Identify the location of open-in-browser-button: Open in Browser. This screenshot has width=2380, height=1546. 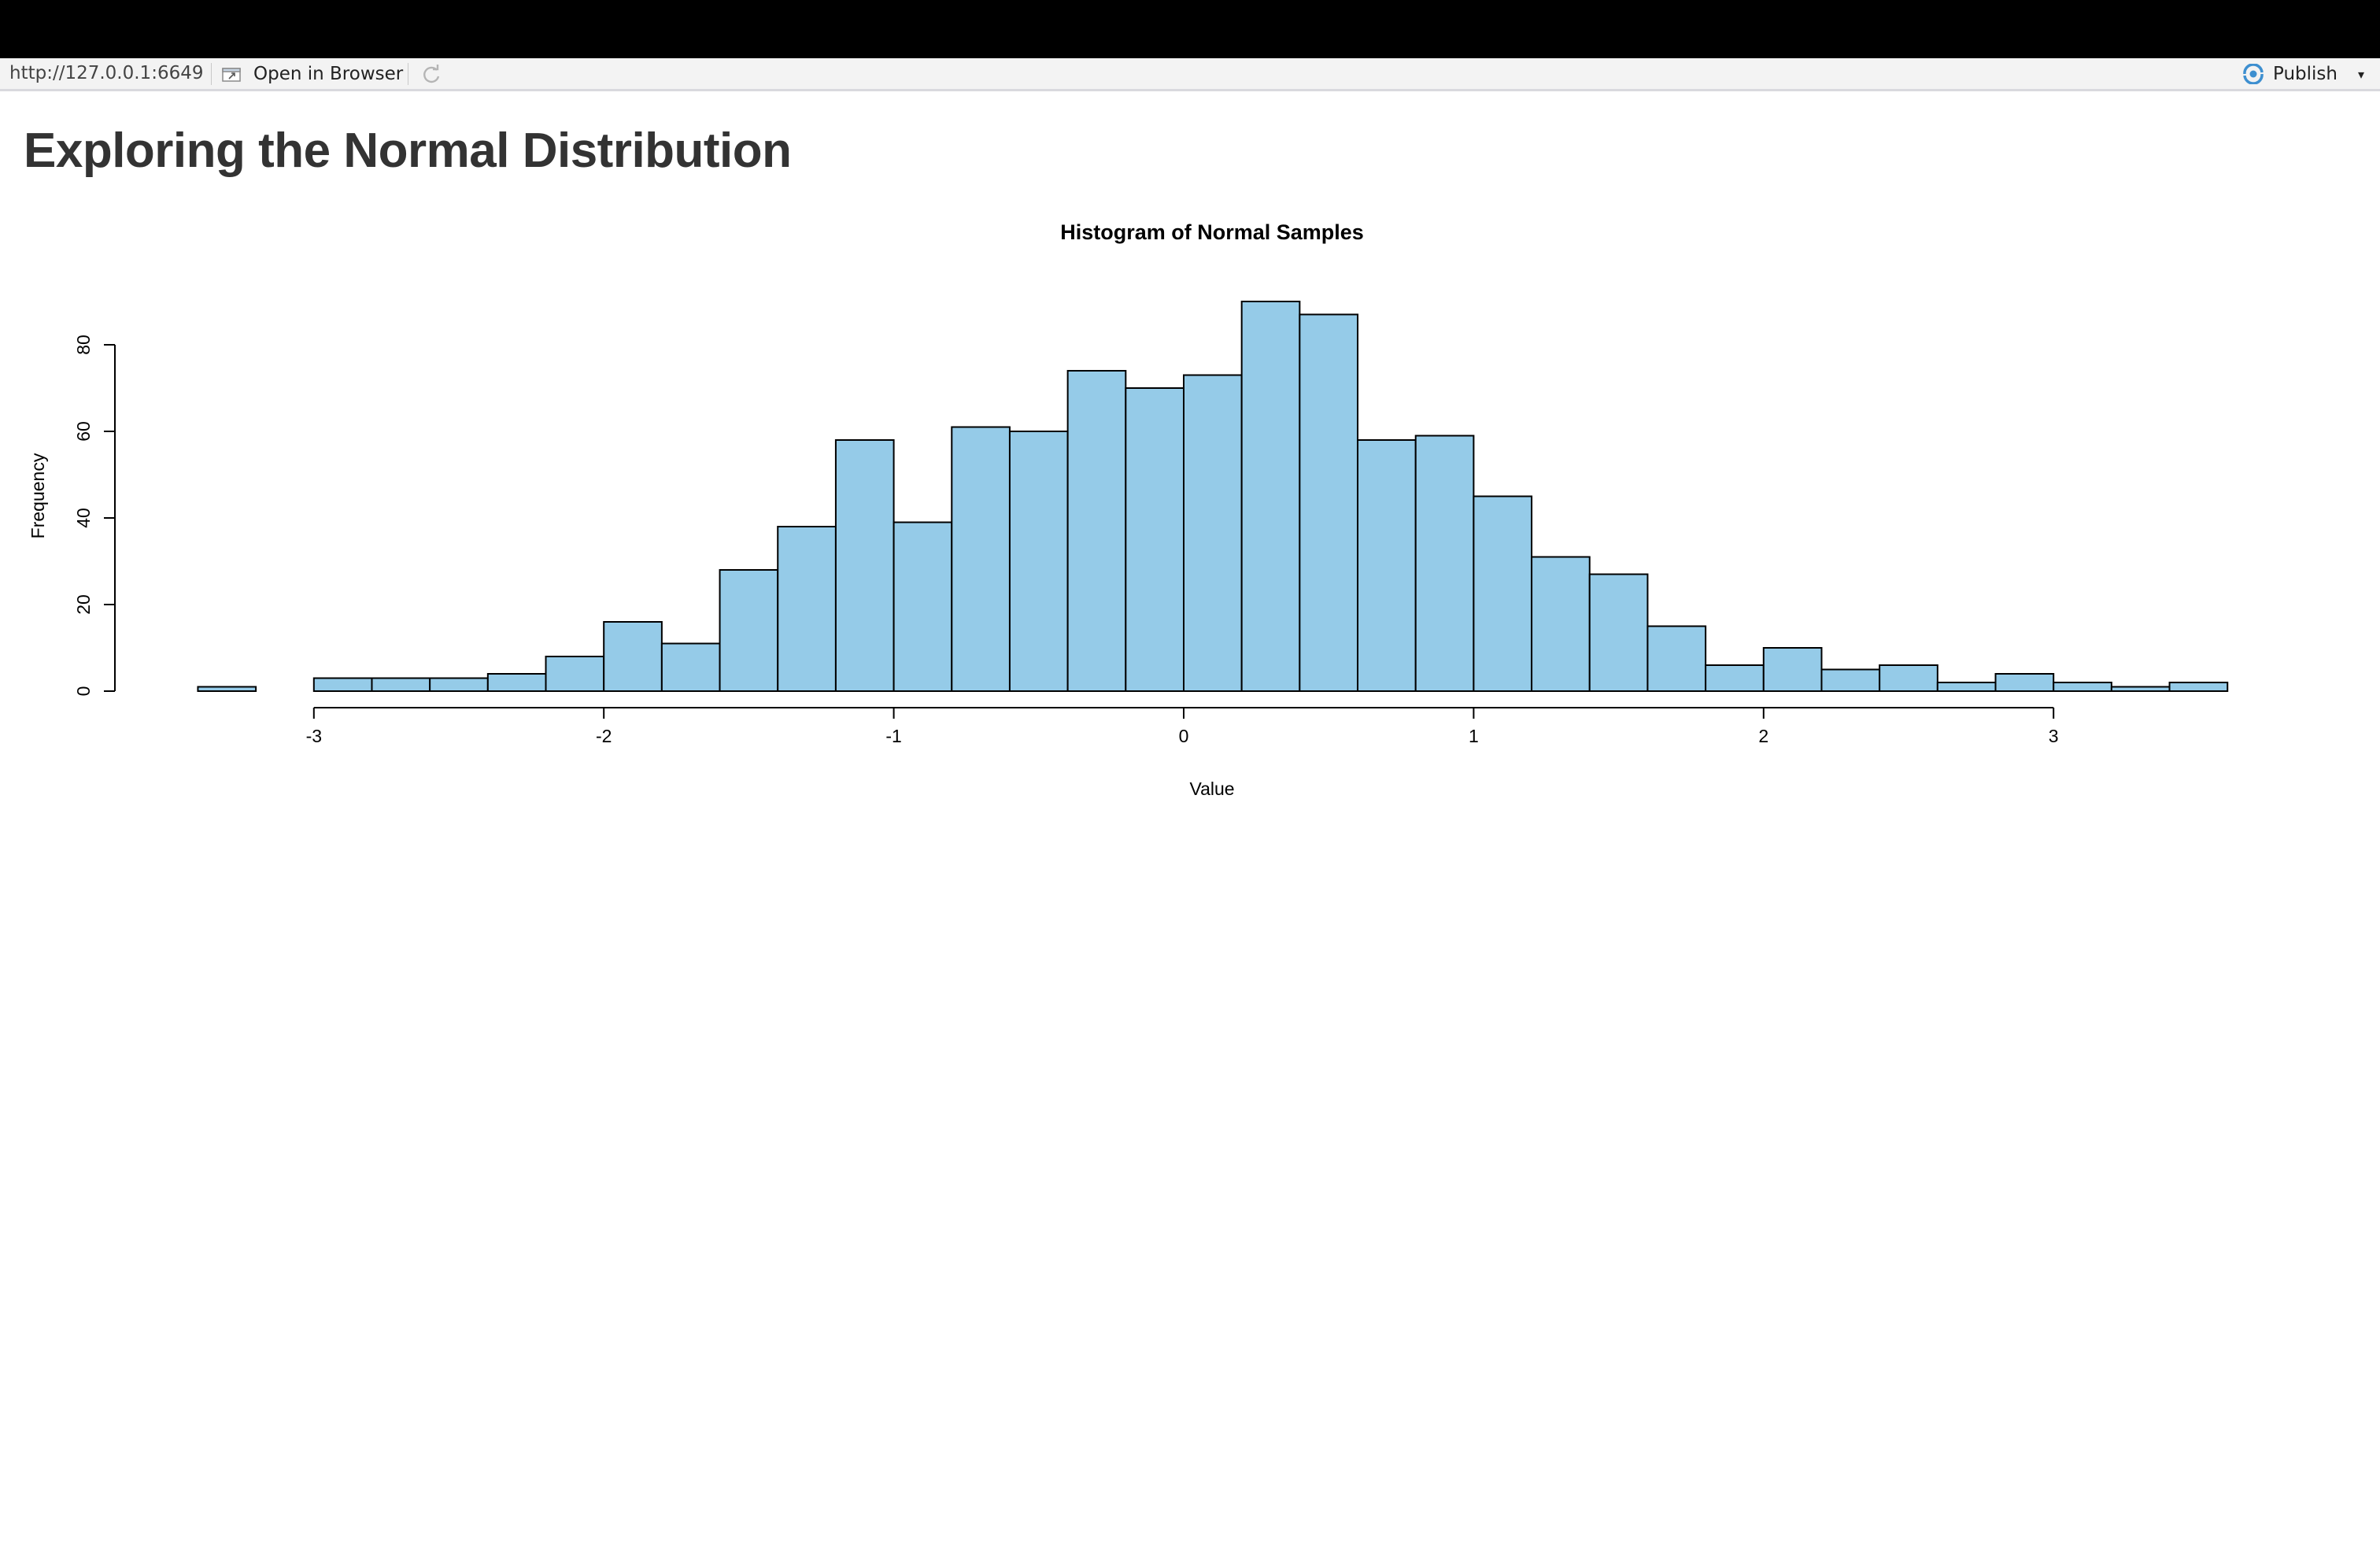
(312, 74).